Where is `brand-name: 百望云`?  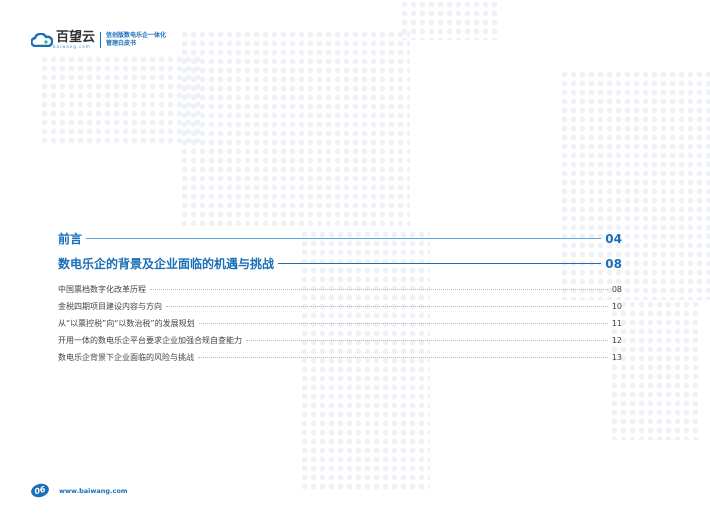 brand-name: 百望云 is located at coordinates (76, 37).